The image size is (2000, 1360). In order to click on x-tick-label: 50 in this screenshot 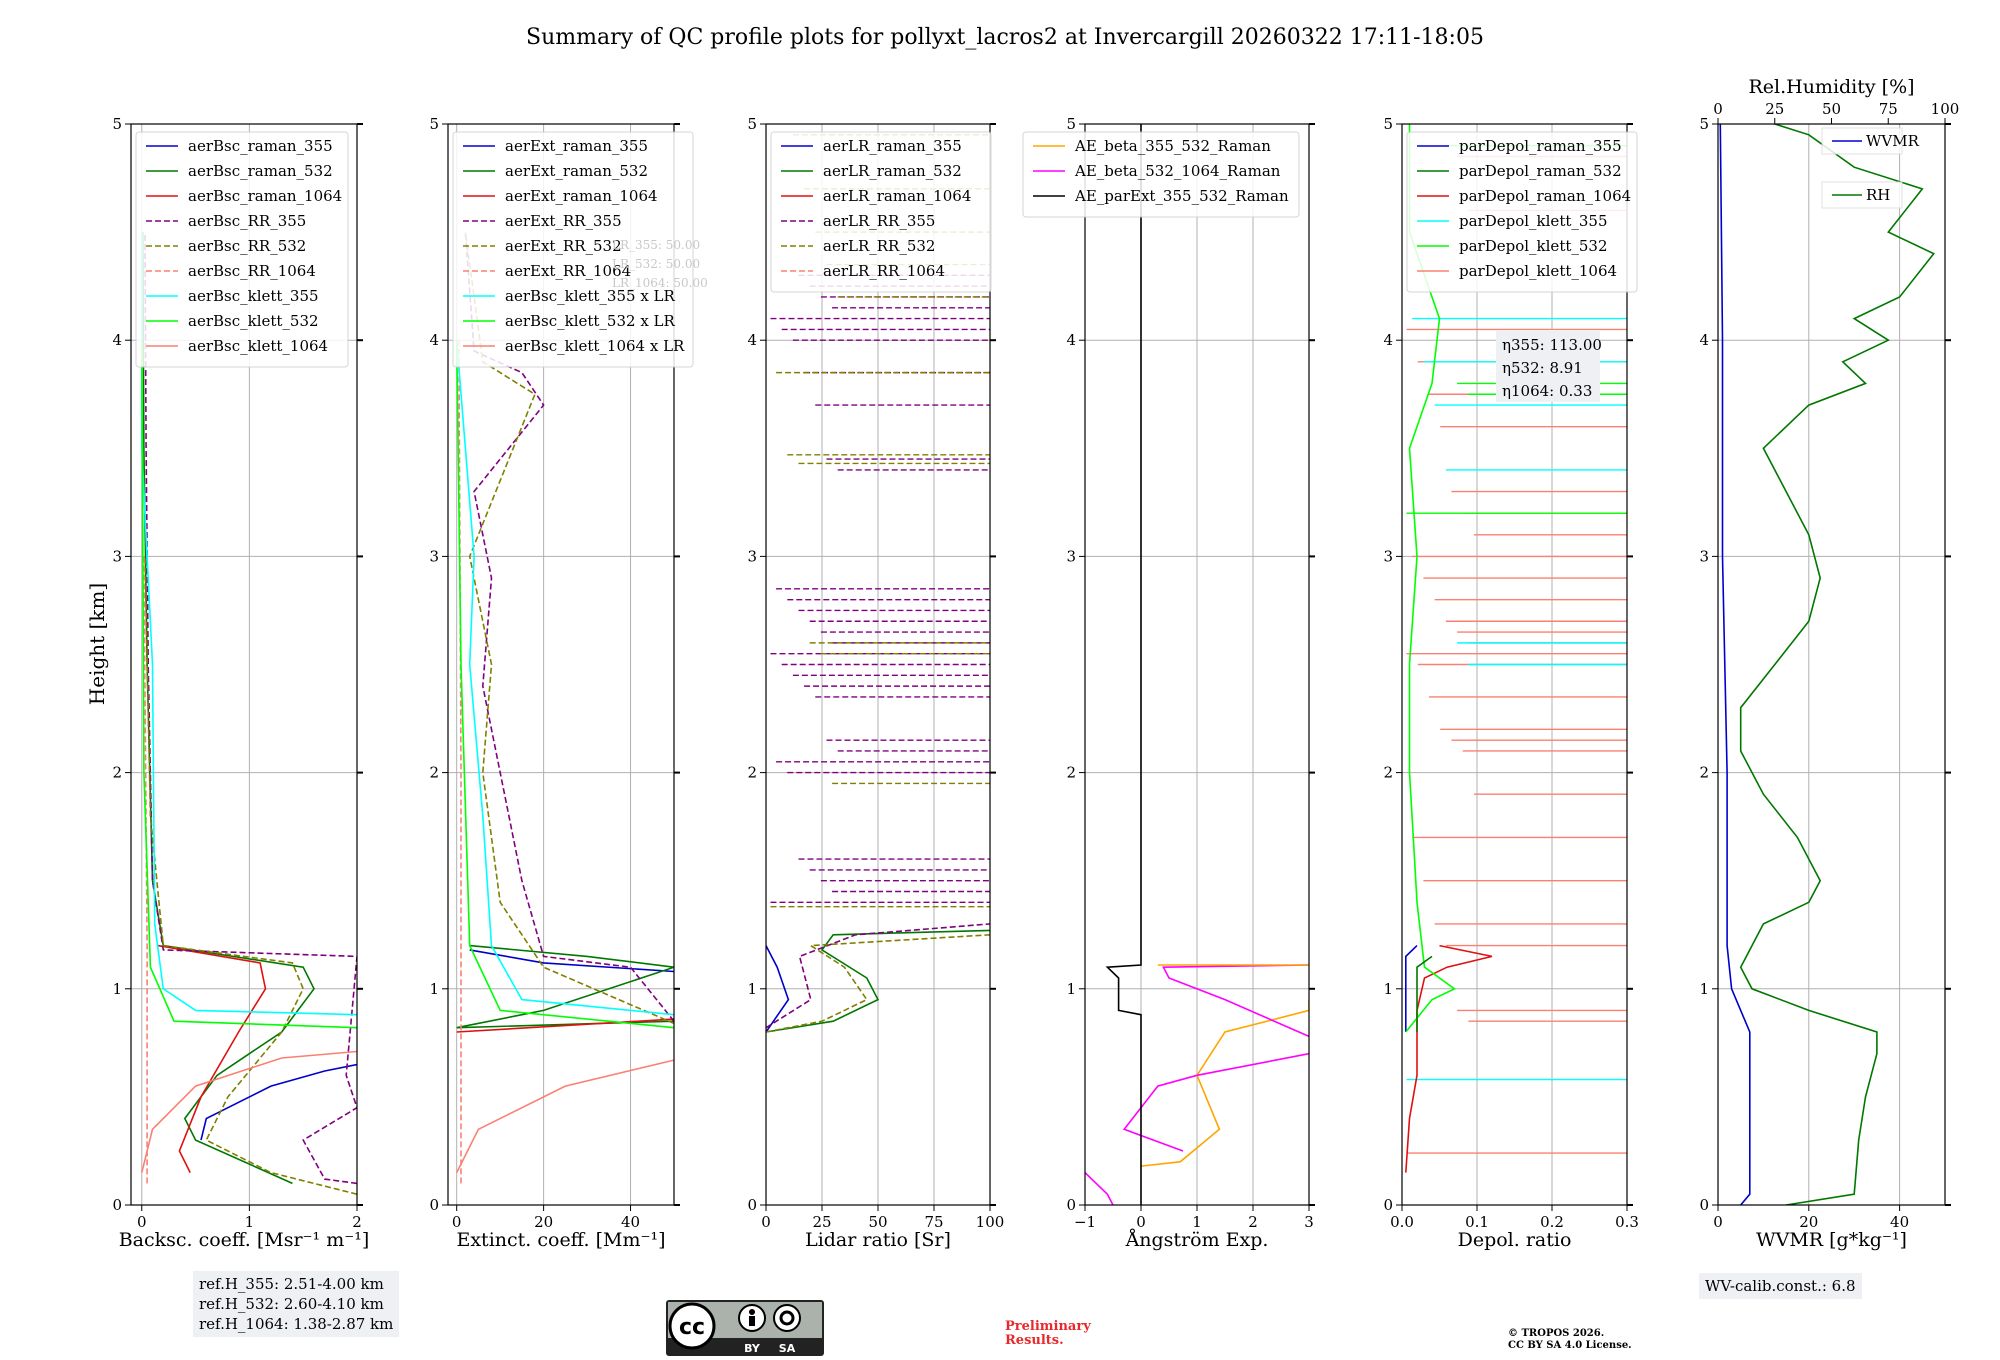, I will do `click(877, 1222)`.